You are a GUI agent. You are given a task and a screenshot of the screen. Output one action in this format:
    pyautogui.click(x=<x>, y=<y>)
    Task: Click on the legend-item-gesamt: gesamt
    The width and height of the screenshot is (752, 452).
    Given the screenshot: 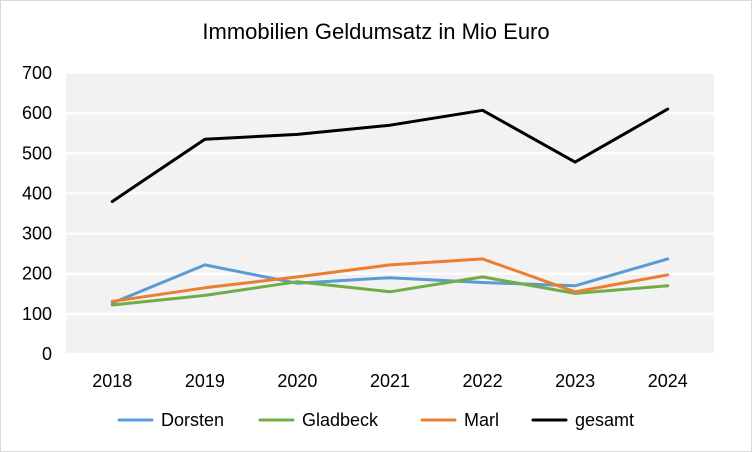 What is the action you would take?
    pyautogui.click(x=582, y=420)
    